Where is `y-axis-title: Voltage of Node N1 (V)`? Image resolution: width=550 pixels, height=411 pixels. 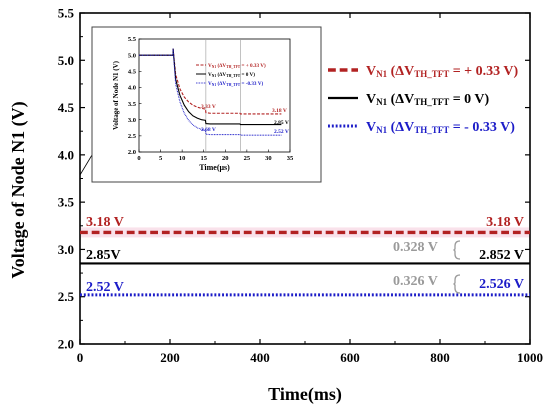 y-axis-title: Voltage of Node N1 (V) is located at coordinates (18, 189).